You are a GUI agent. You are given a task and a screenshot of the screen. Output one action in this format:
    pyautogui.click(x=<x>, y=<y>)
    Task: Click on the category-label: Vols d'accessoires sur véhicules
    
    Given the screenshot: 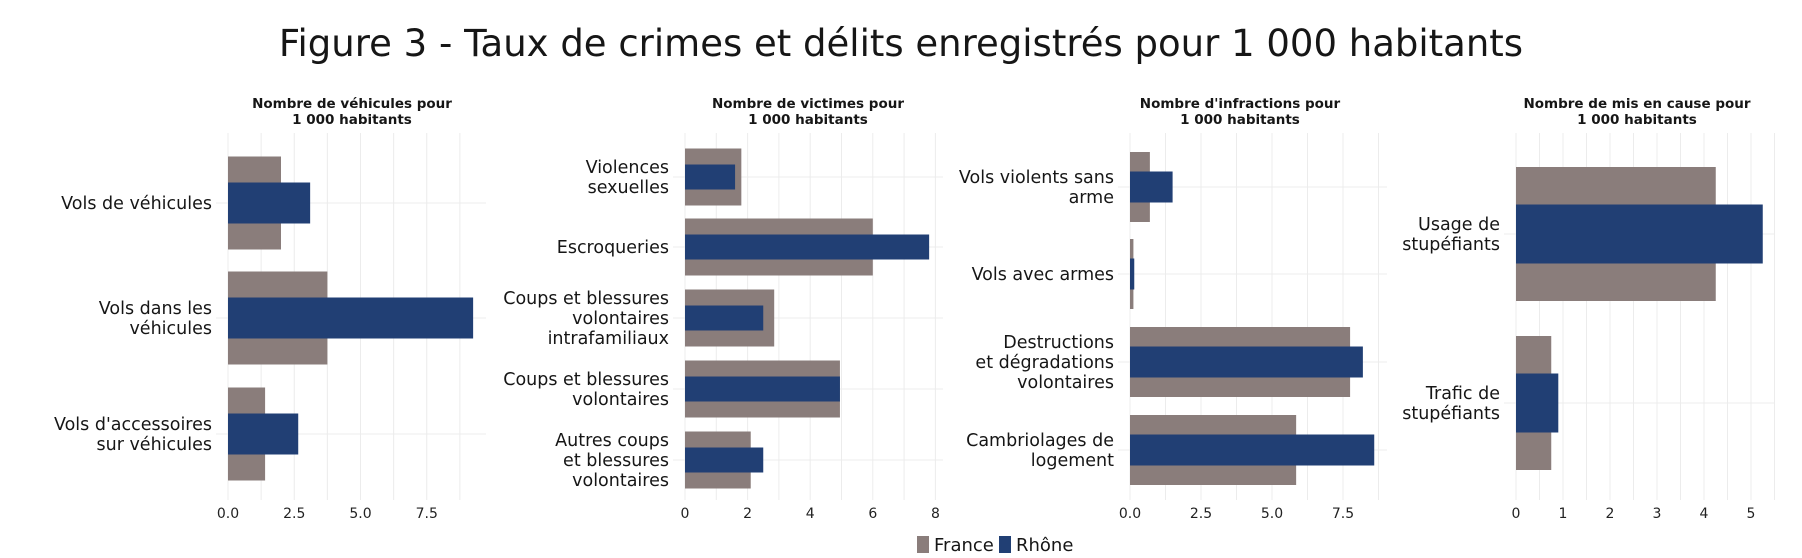 What is the action you would take?
    pyautogui.click(x=133, y=435)
    